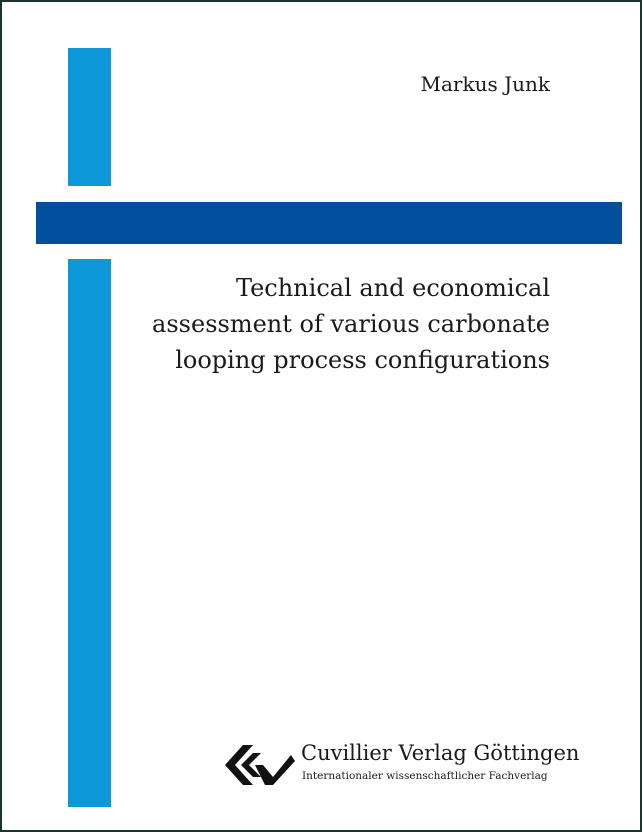 The image size is (642, 832). What do you see at coordinates (440, 753) in the screenshot?
I see `publisher-name: Cuvillier Verlag Göttingen` at bounding box center [440, 753].